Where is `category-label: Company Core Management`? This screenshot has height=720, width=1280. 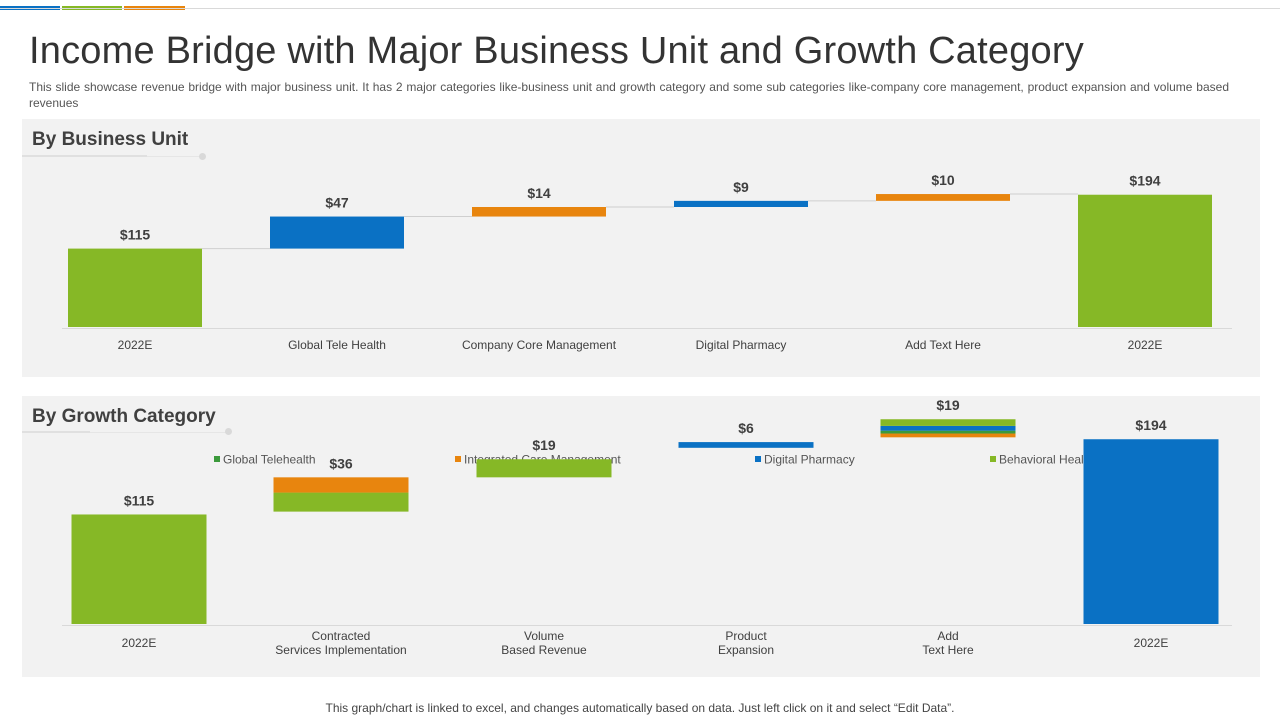
category-label: Company Core Management is located at coordinates (539, 345).